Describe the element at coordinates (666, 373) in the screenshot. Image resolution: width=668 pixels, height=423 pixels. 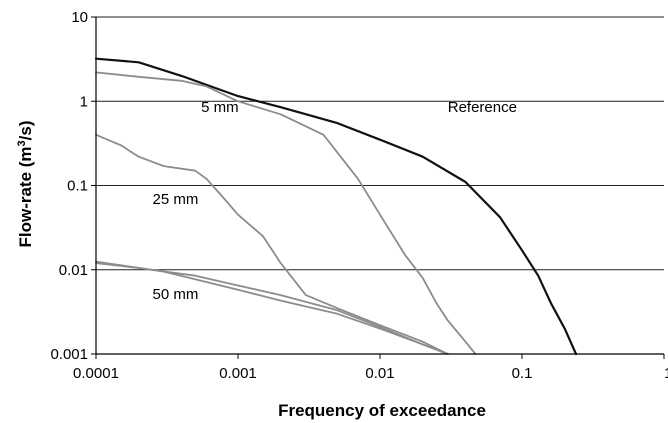
I see `x-tick-label: 1` at that location.